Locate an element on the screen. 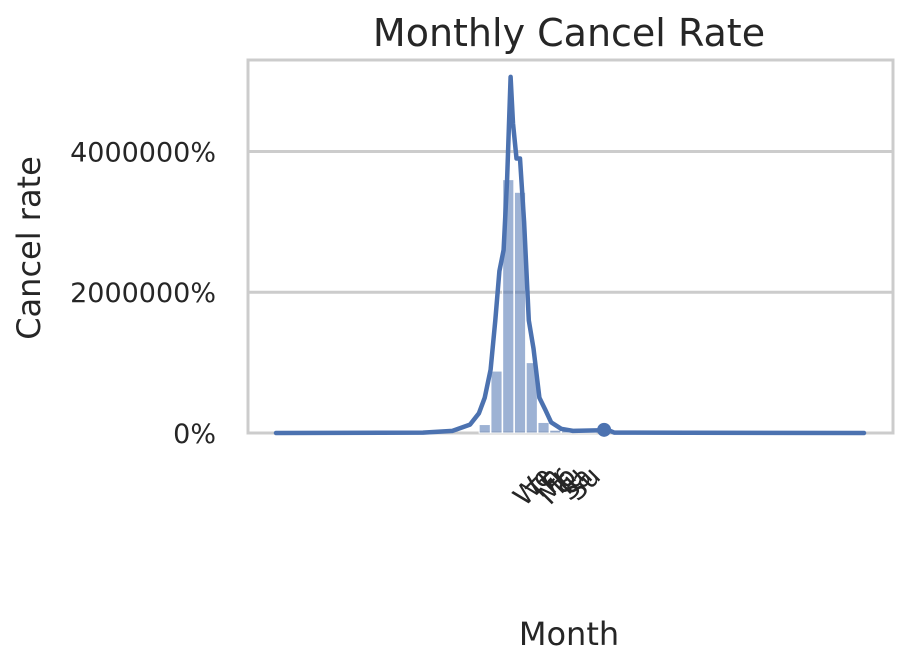  y-tick-label: 4000000% is located at coordinates (143, 152).